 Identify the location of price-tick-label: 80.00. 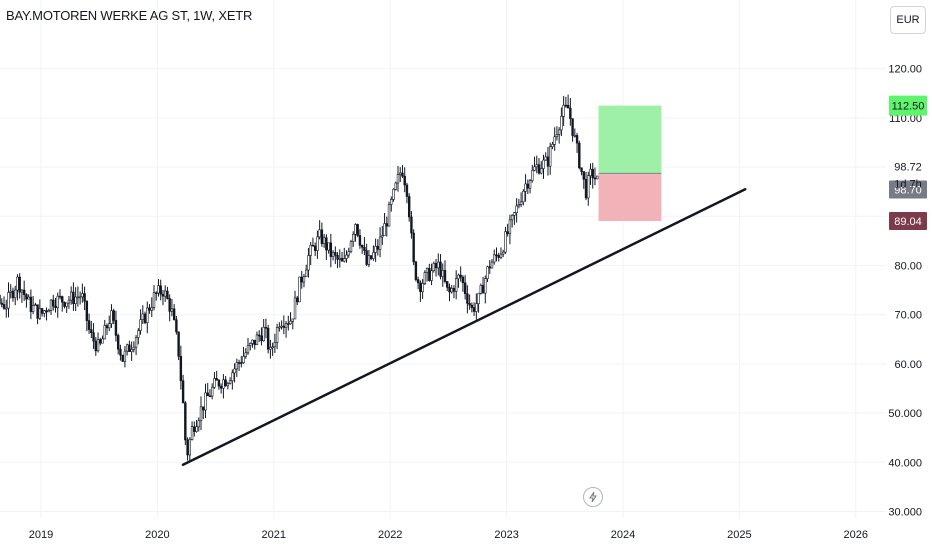
(908, 267).